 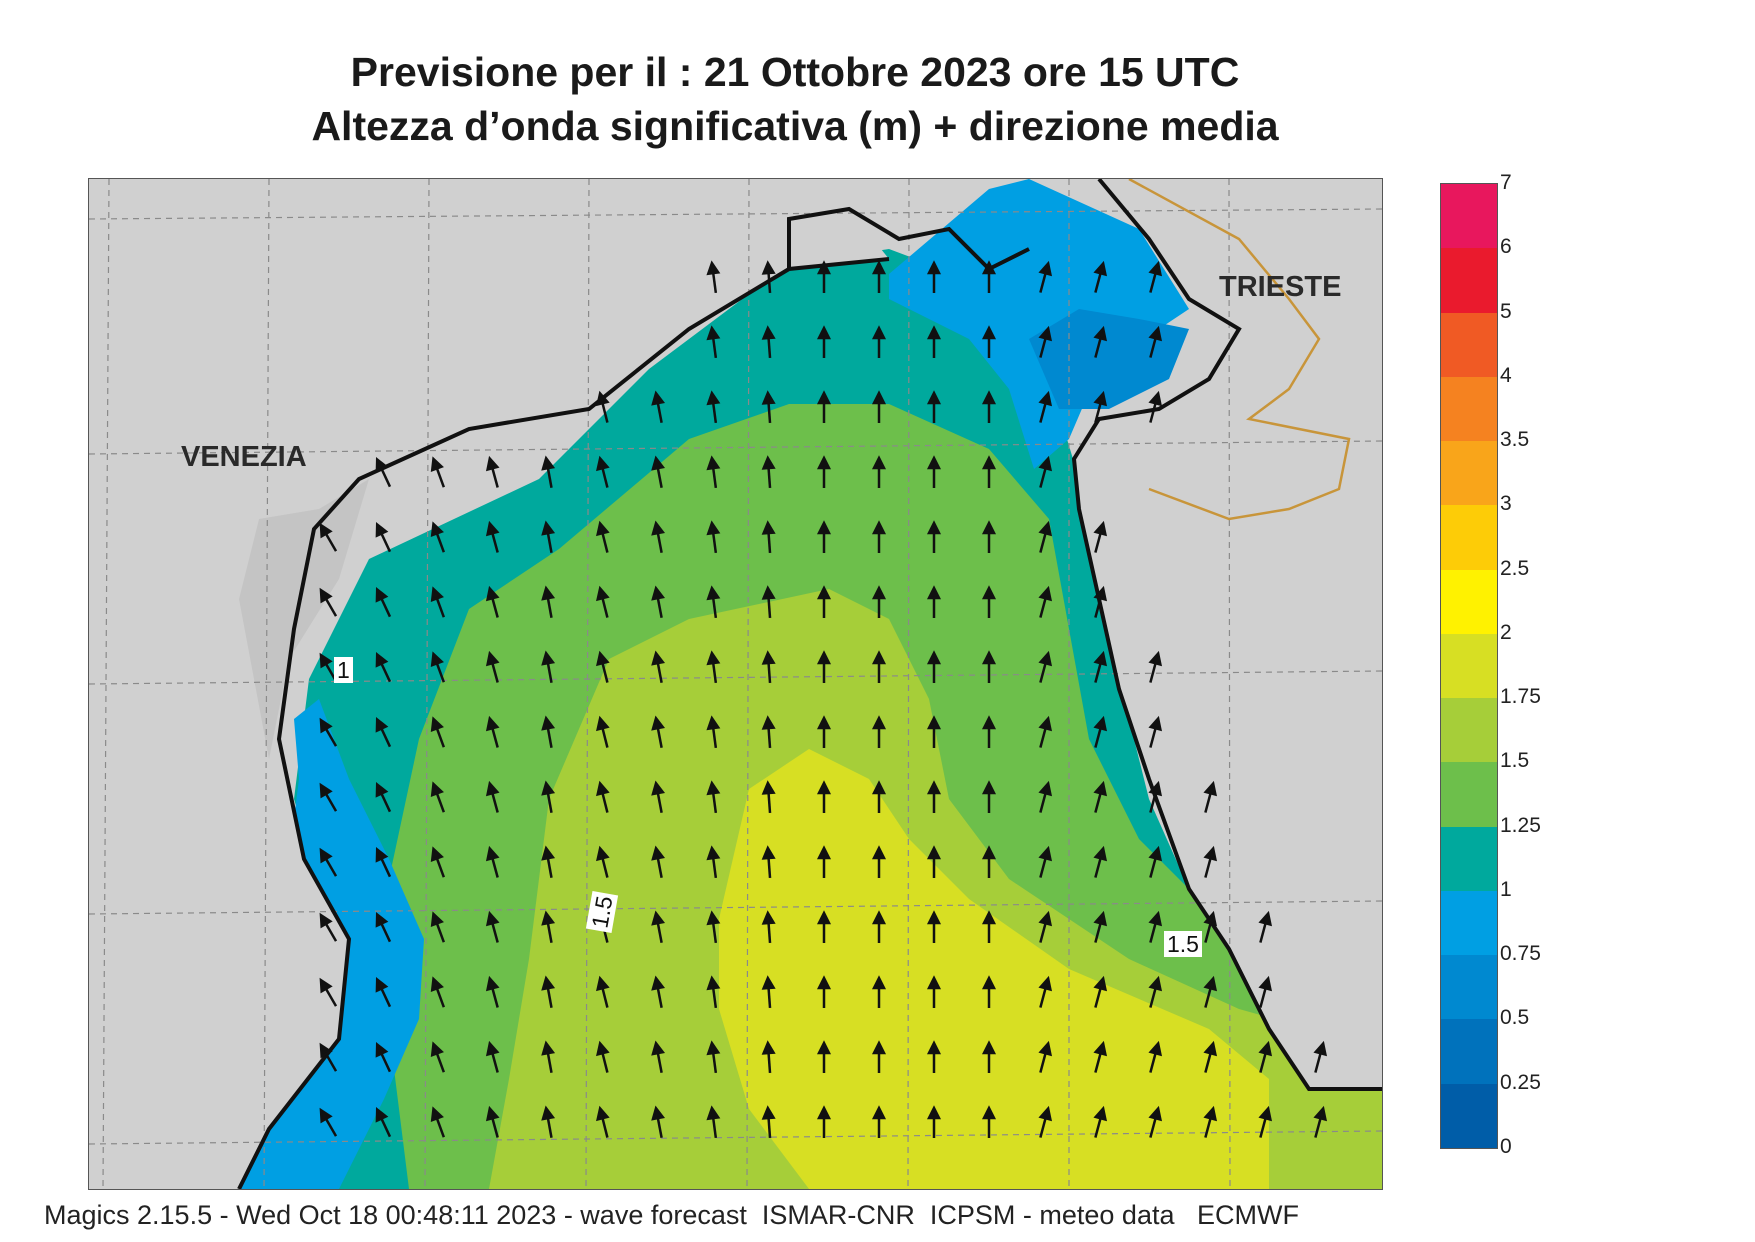 I want to click on legend-label: 0.75, so click(x=1520, y=954).